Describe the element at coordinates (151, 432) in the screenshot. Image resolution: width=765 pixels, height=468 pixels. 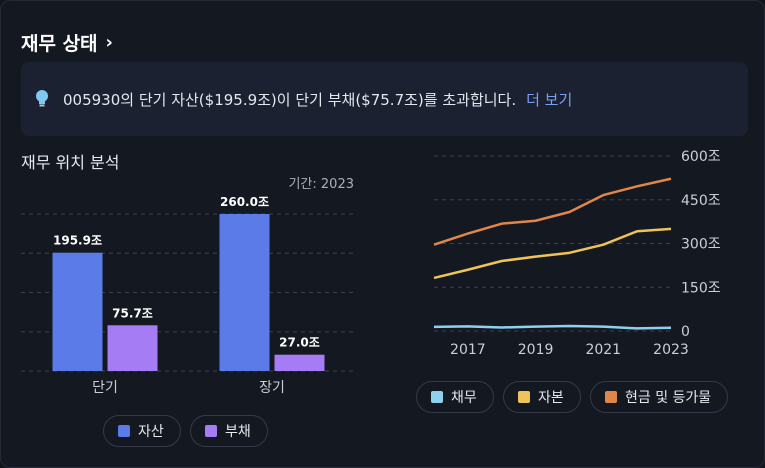
I see `legend-asset-label: 자산` at that location.